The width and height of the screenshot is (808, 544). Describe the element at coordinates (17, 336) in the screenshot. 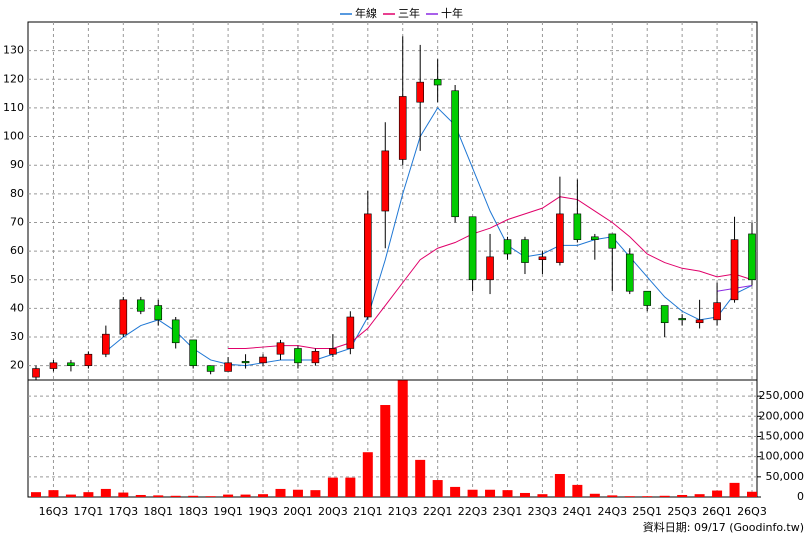

I see `y-tick-label: 30` at that location.